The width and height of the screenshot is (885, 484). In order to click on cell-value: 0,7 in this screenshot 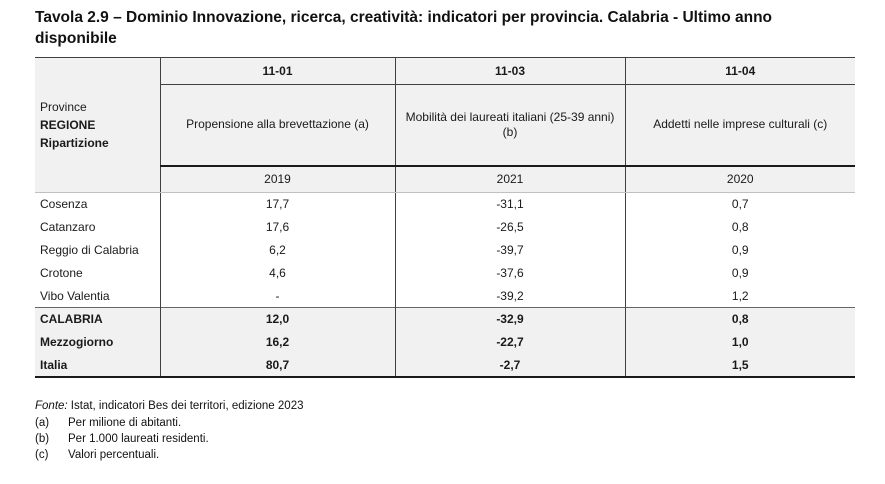, I will do `click(739, 204)`.